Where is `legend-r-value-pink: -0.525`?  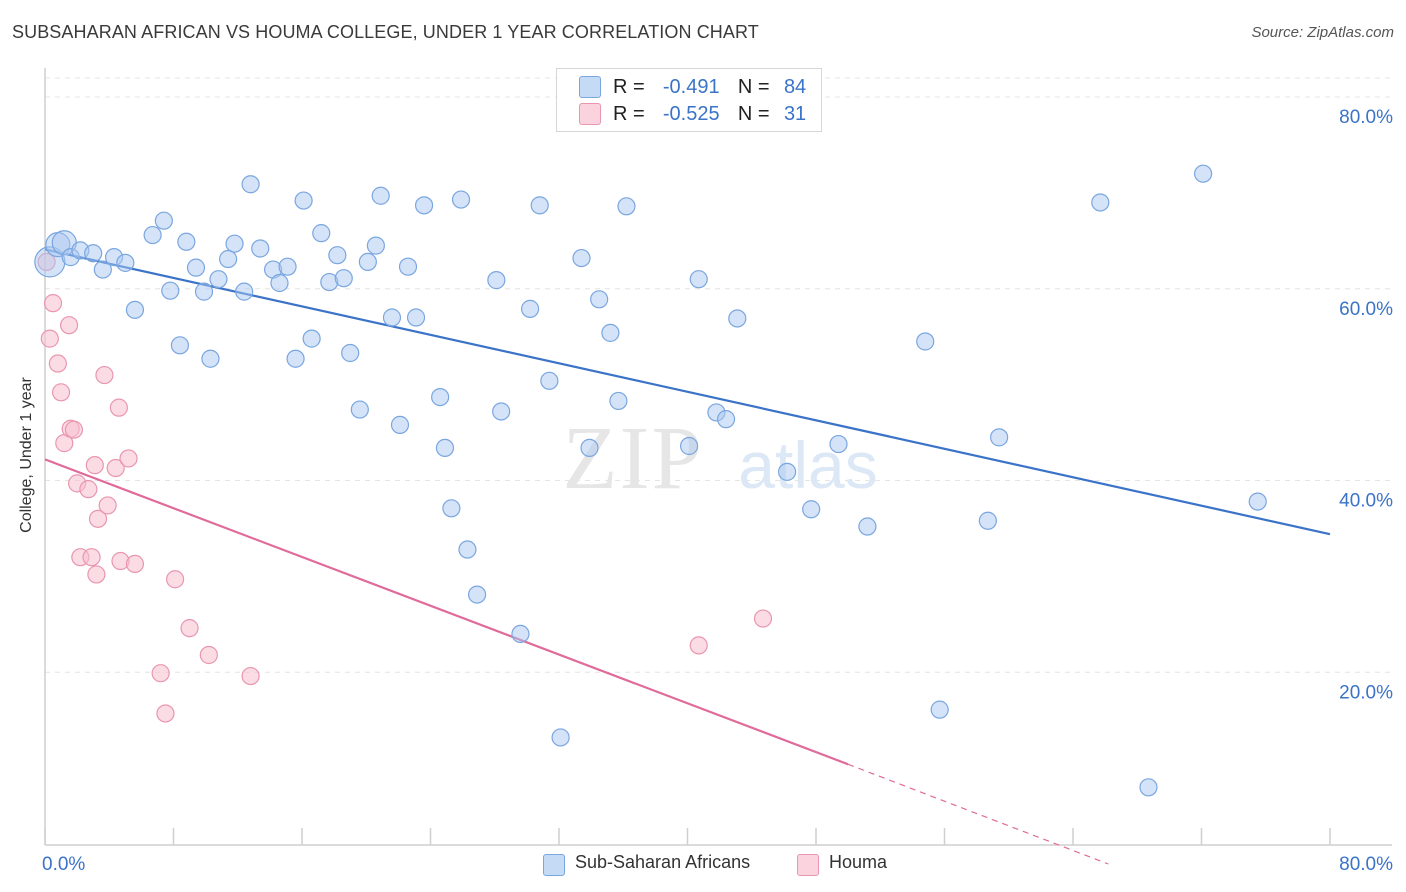
legend-r-value-pink: -0.525 is located at coordinates (691, 113).